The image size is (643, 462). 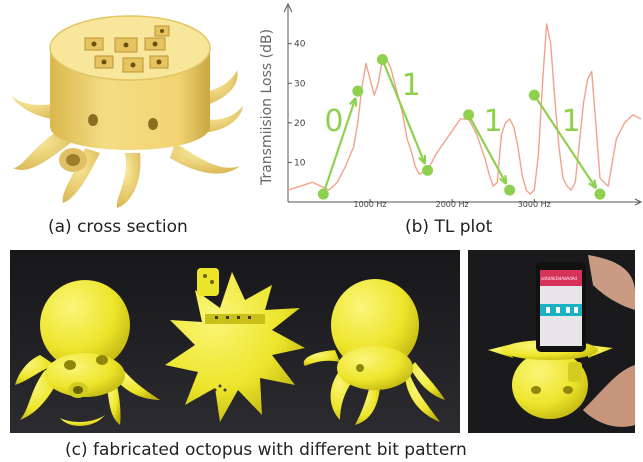 I want to click on x-tick-label: 1000 Hz, so click(x=370, y=204).